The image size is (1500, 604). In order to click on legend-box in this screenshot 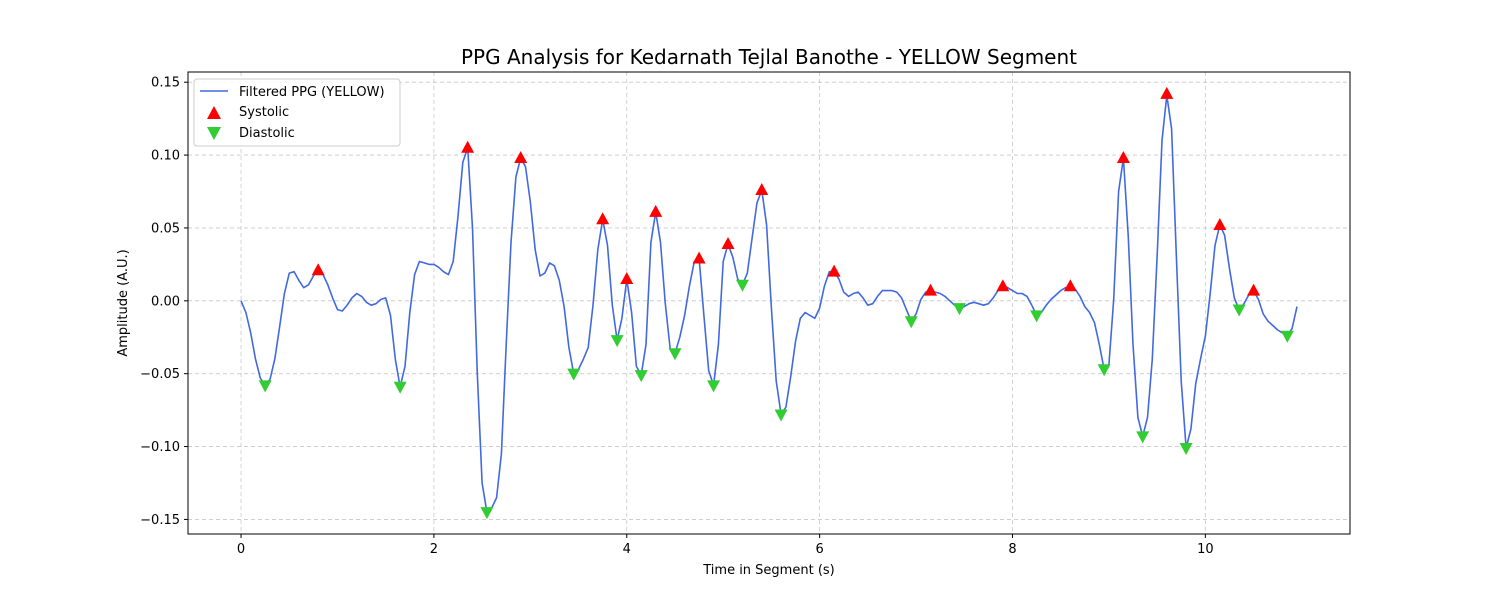, I will do `click(297, 112)`.